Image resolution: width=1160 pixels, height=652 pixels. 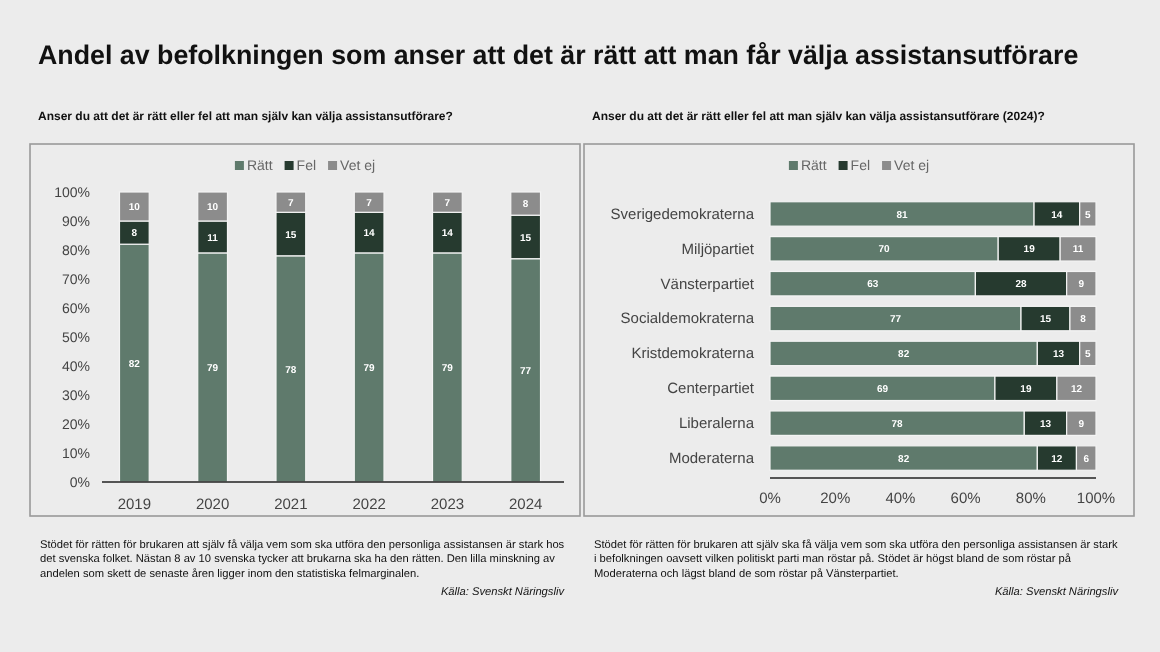 What do you see at coordinates (558, 55) in the screenshot?
I see `chart-title: Andel av befolkningen som anser att det är rätt att man får välja assistansutförare` at bounding box center [558, 55].